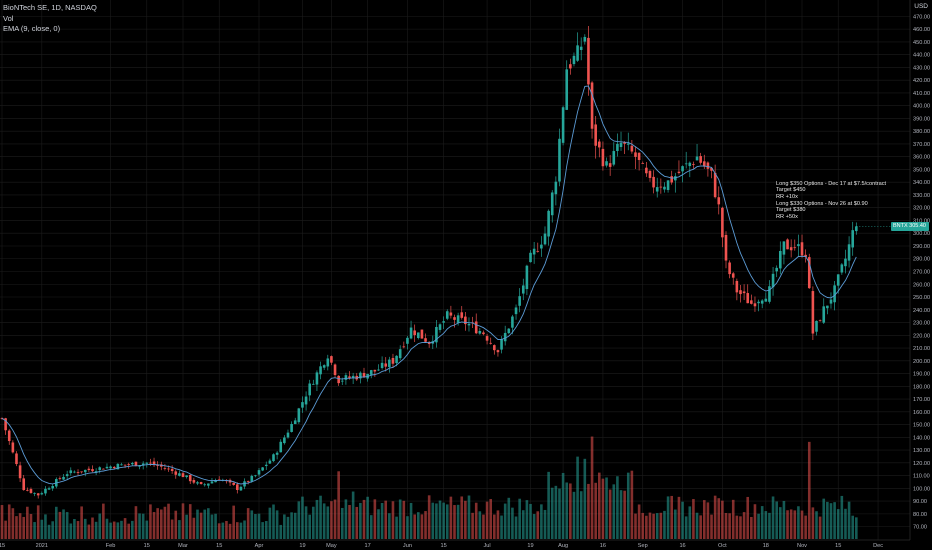  I want to click on price-tick-label: 430.00, so click(921, 68).